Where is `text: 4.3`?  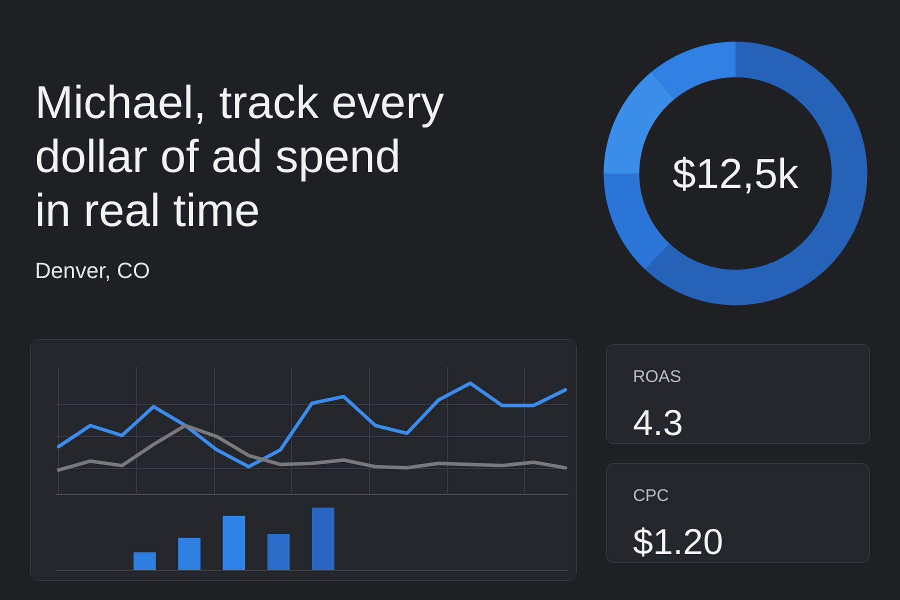 text: 4.3 is located at coordinates (658, 423).